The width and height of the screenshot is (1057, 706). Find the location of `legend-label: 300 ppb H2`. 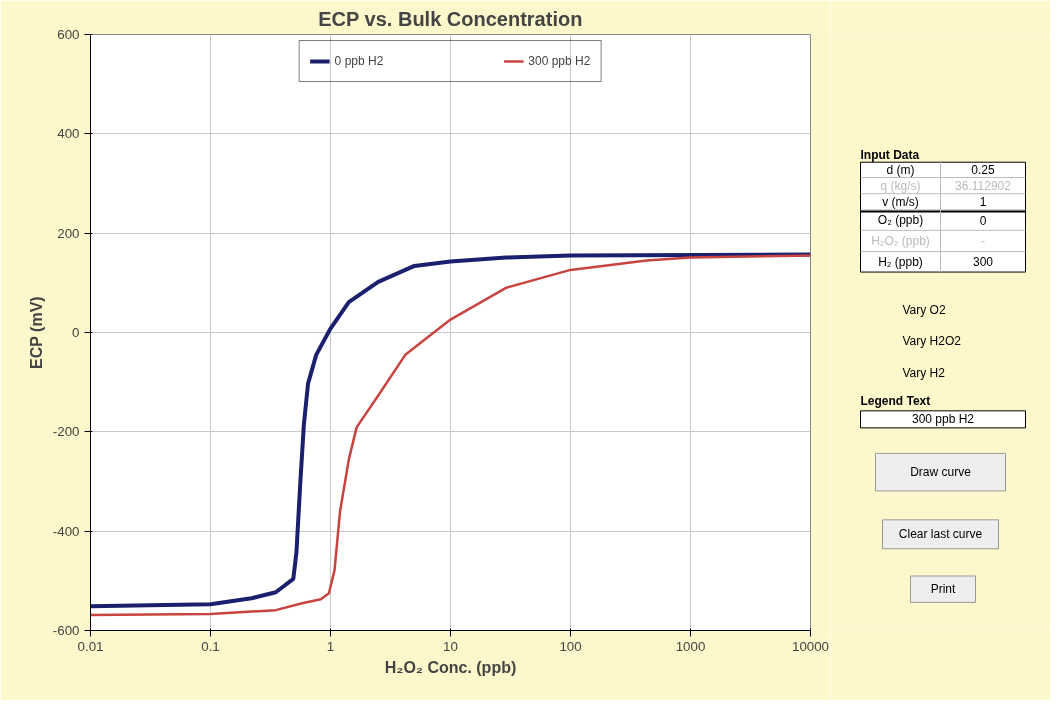

legend-label: 300 ppb H2 is located at coordinates (559, 61).